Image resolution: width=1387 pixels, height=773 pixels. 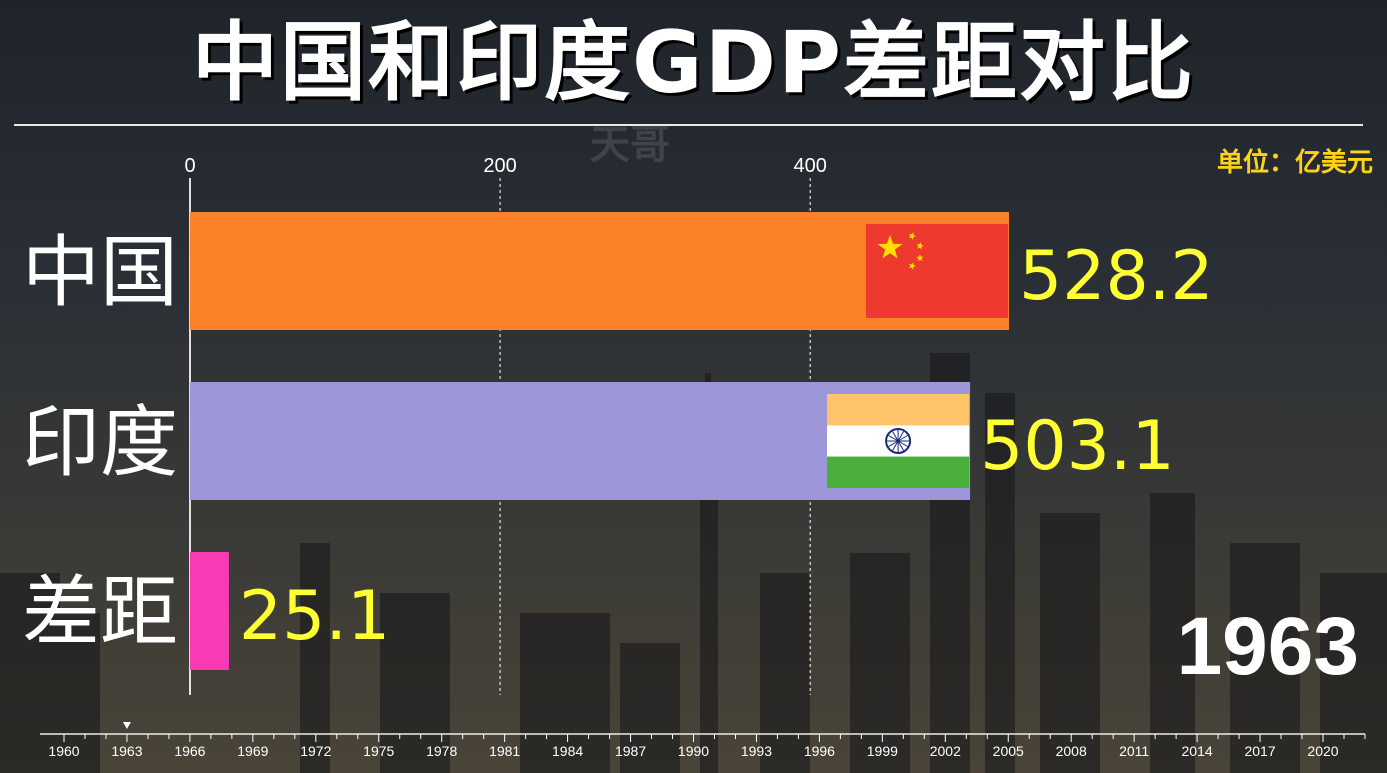 What do you see at coordinates (126, 751) in the screenshot?
I see `timeline-year-label: 1963` at bounding box center [126, 751].